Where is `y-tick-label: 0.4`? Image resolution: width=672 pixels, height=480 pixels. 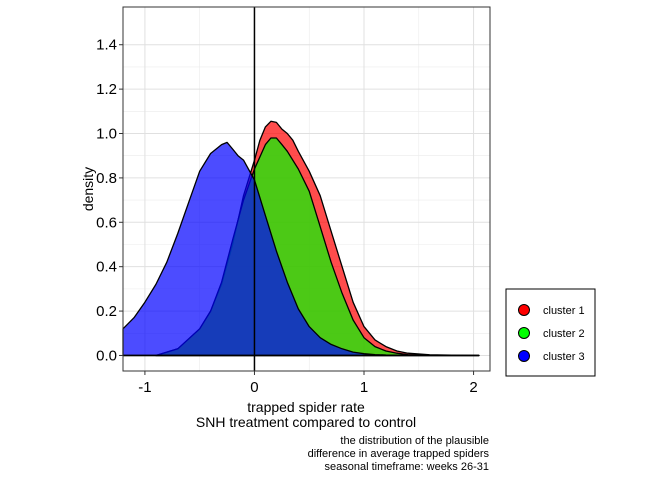
y-tick-label: 0.4 is located at coordinates (106, 267).